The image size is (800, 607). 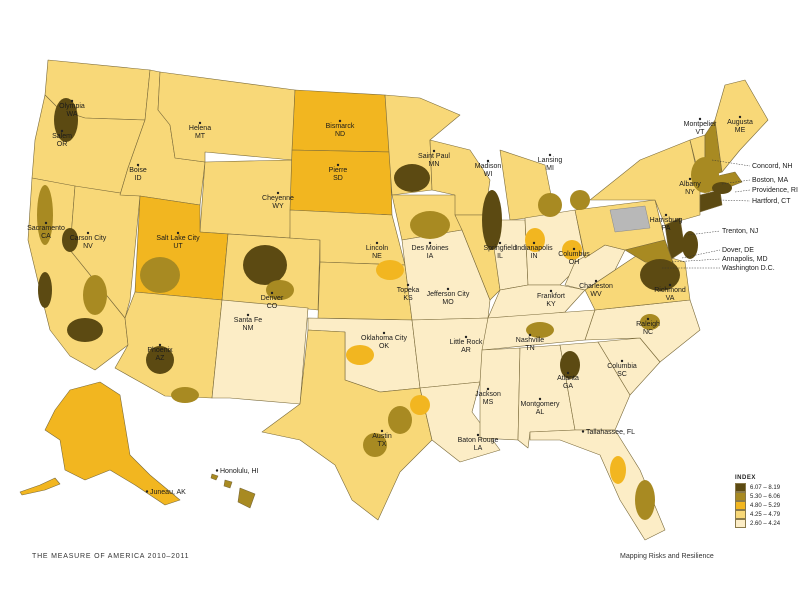 What do you see at coordinates (239, 471) in the screenshot?
I see `inline-capital-label: Honolulu, HI` at bounding box center [239, 471].